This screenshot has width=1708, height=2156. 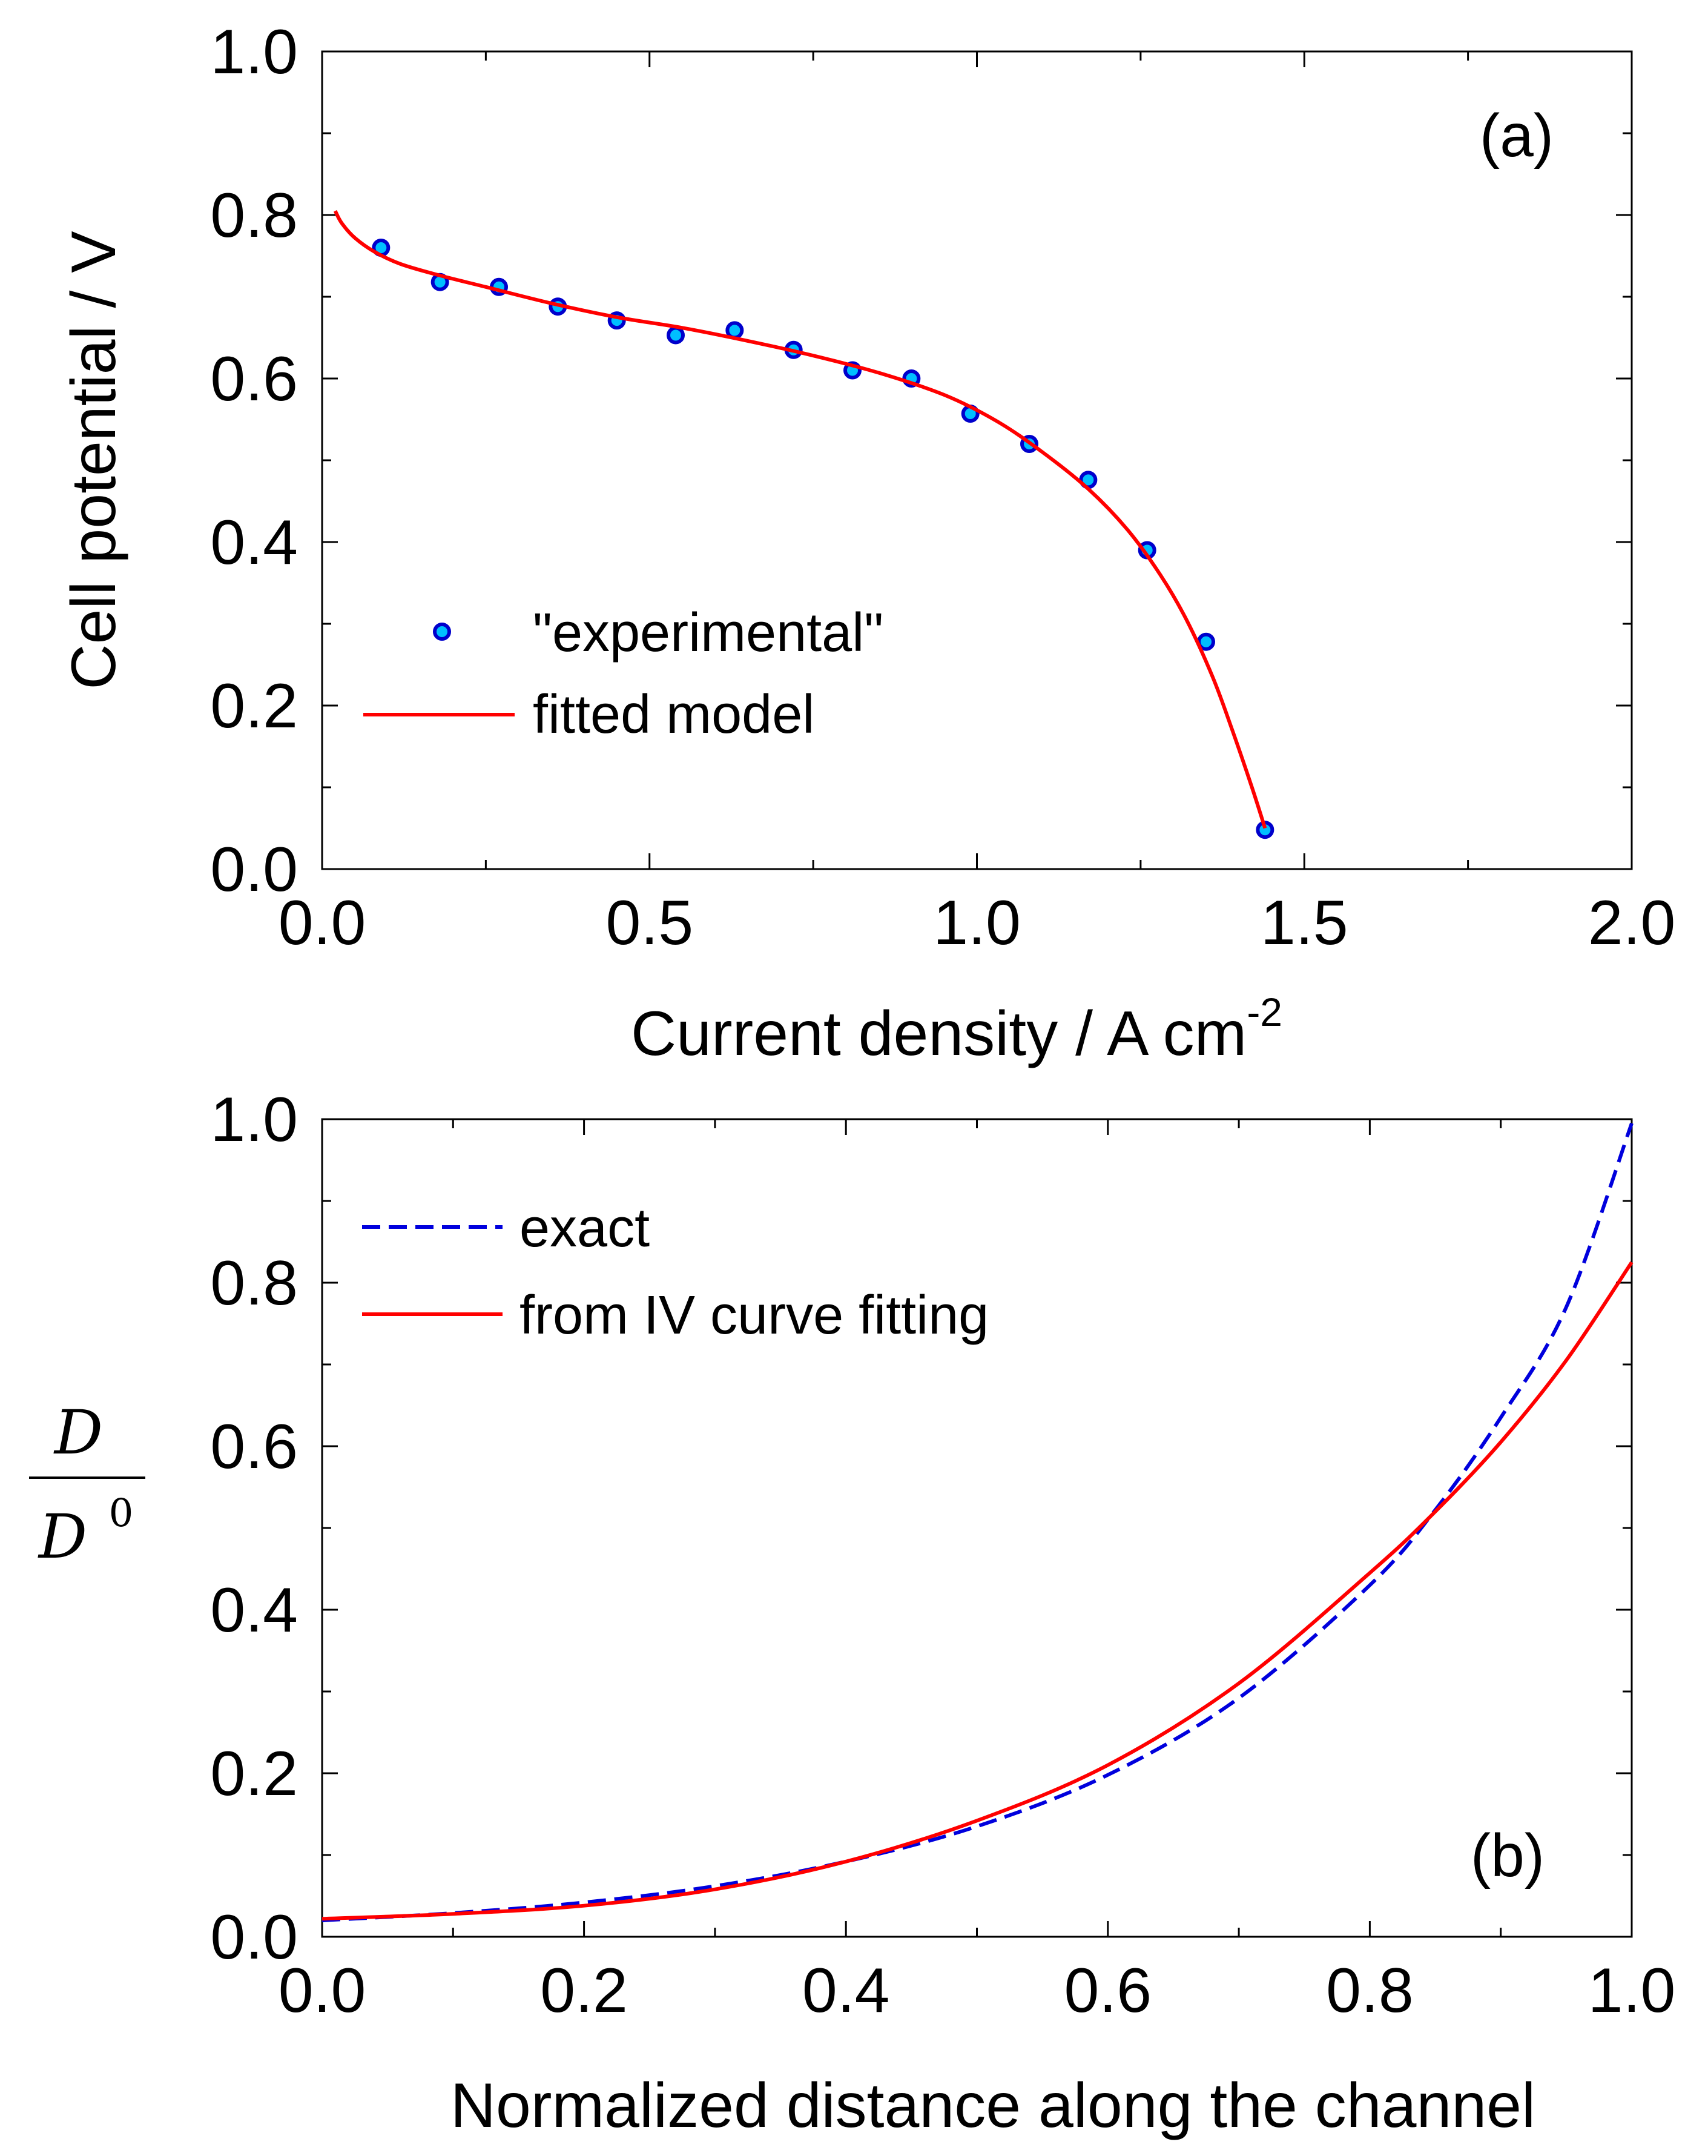 What do you see at coordinates (584, 1228) in the screenshot?
I see `legend-exact-label: exact` at bounding box center [584, 1228].